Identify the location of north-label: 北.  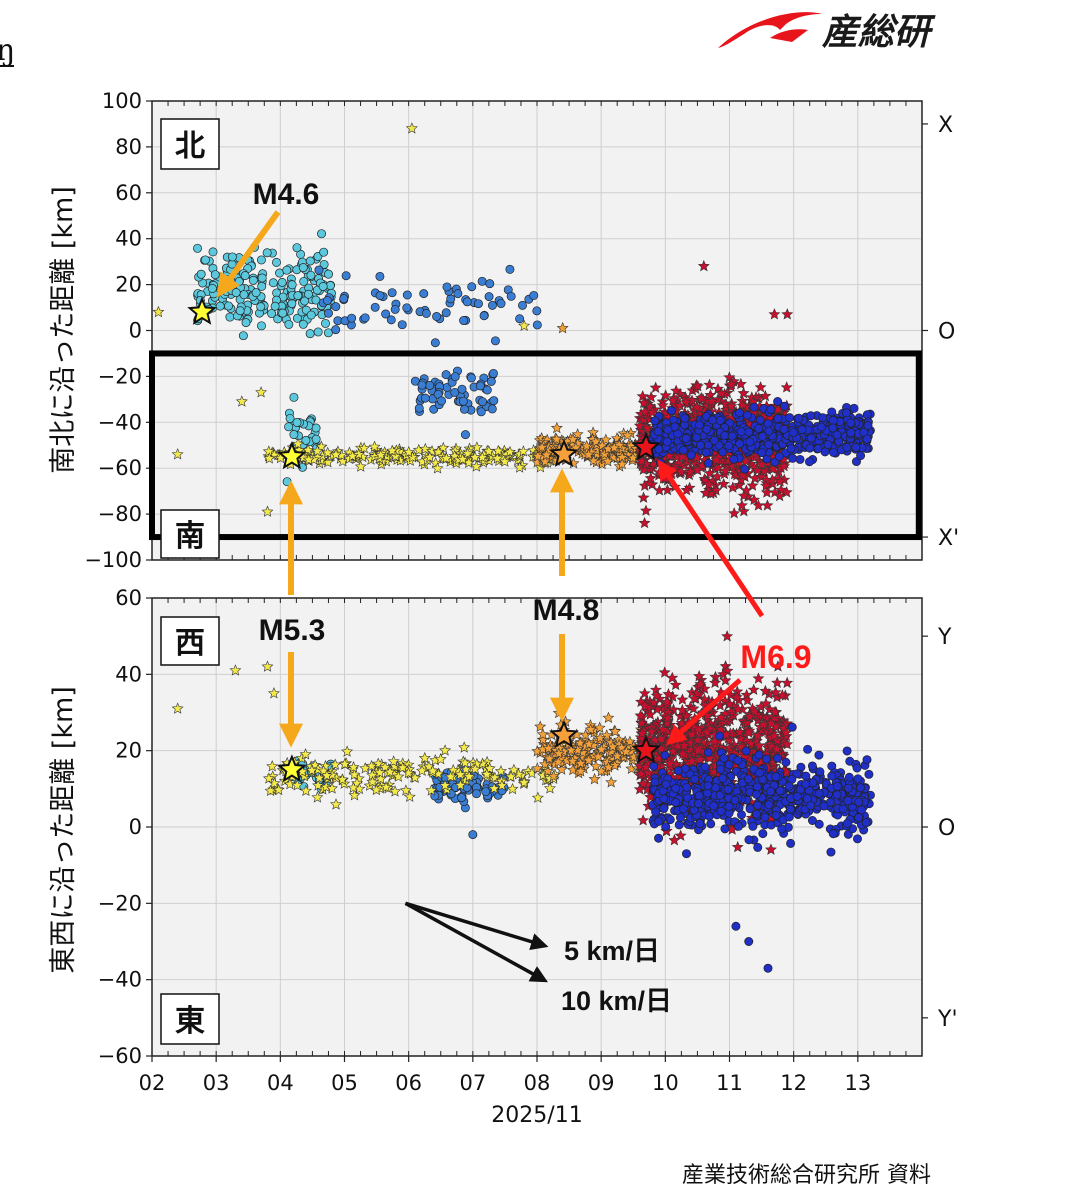
(190, 146).